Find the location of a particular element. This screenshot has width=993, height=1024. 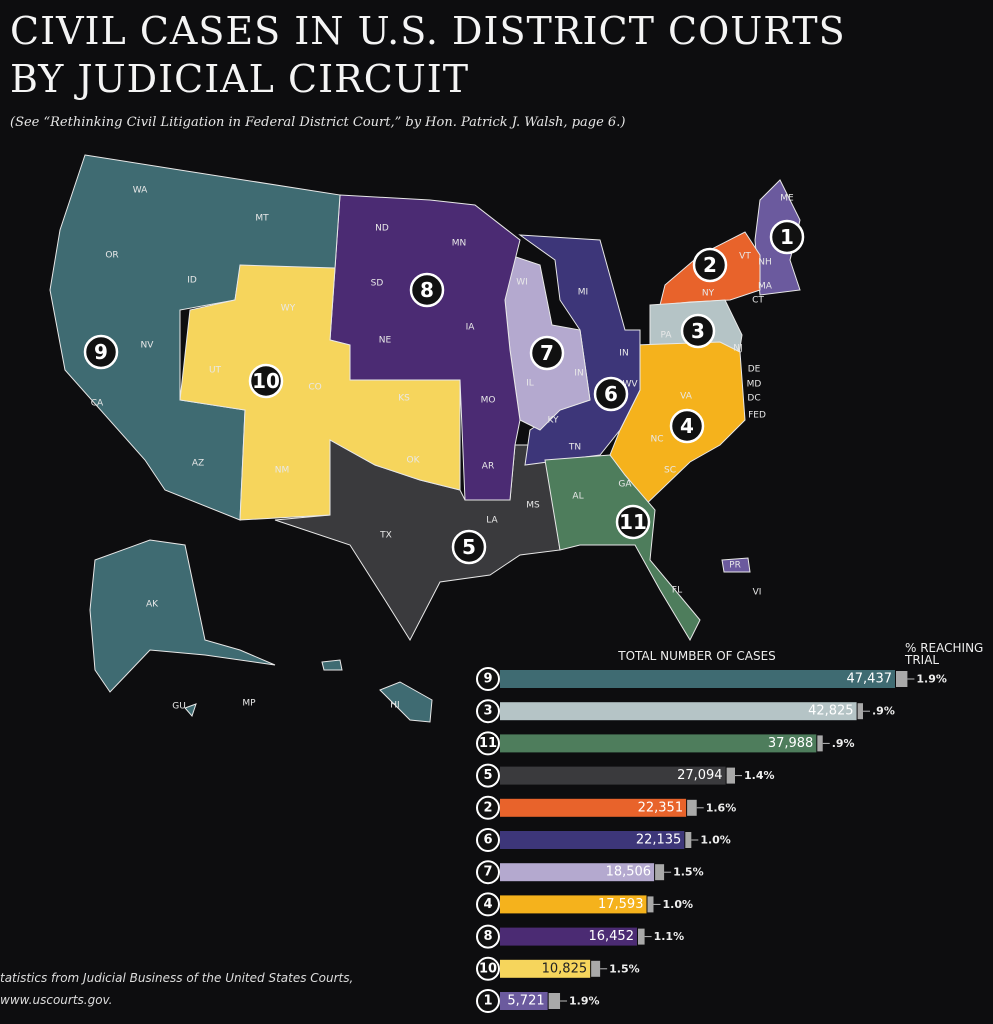

source: www.uscourts.gov. is located at coordinates (56, 1000).